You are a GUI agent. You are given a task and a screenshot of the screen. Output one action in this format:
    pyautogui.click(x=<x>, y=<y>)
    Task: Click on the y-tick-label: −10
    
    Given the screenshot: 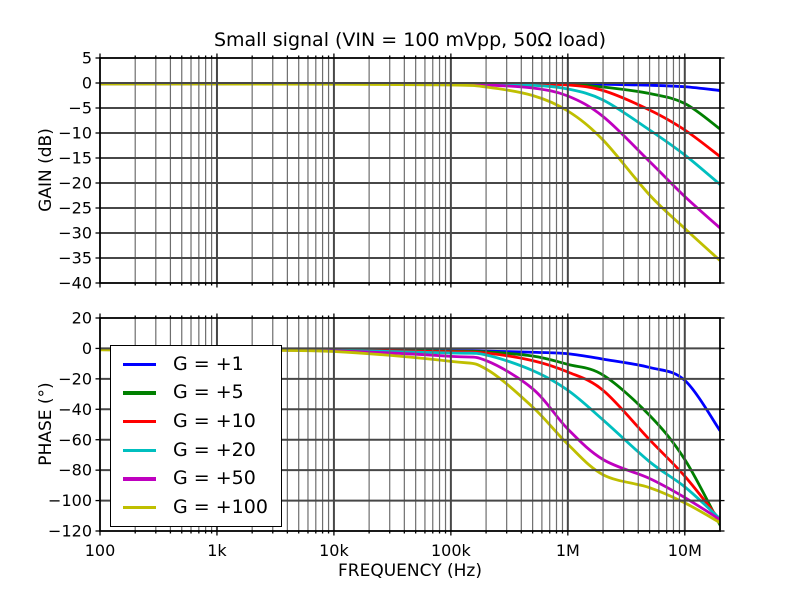 What is the action you would take?
    pyautogui.click(x=75, y=133)
    